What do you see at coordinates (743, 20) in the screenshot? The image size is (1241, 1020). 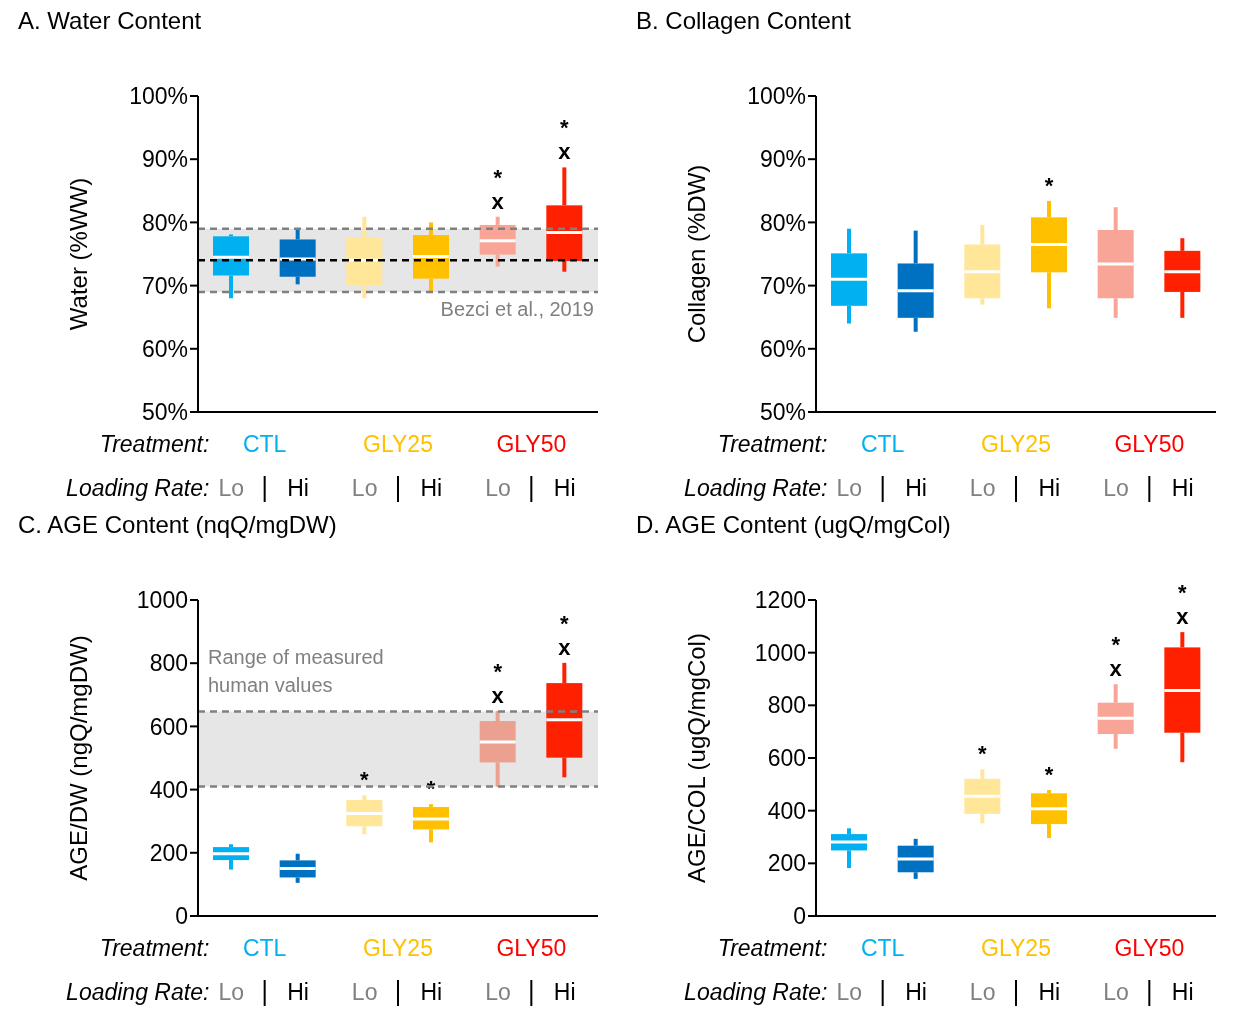 I see `chart-title: B. Collagen Content` at bounding box center [743, 20].